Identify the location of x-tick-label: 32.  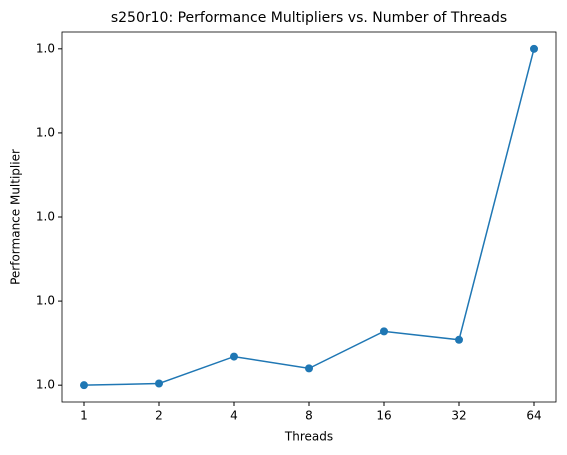
(458, 416).